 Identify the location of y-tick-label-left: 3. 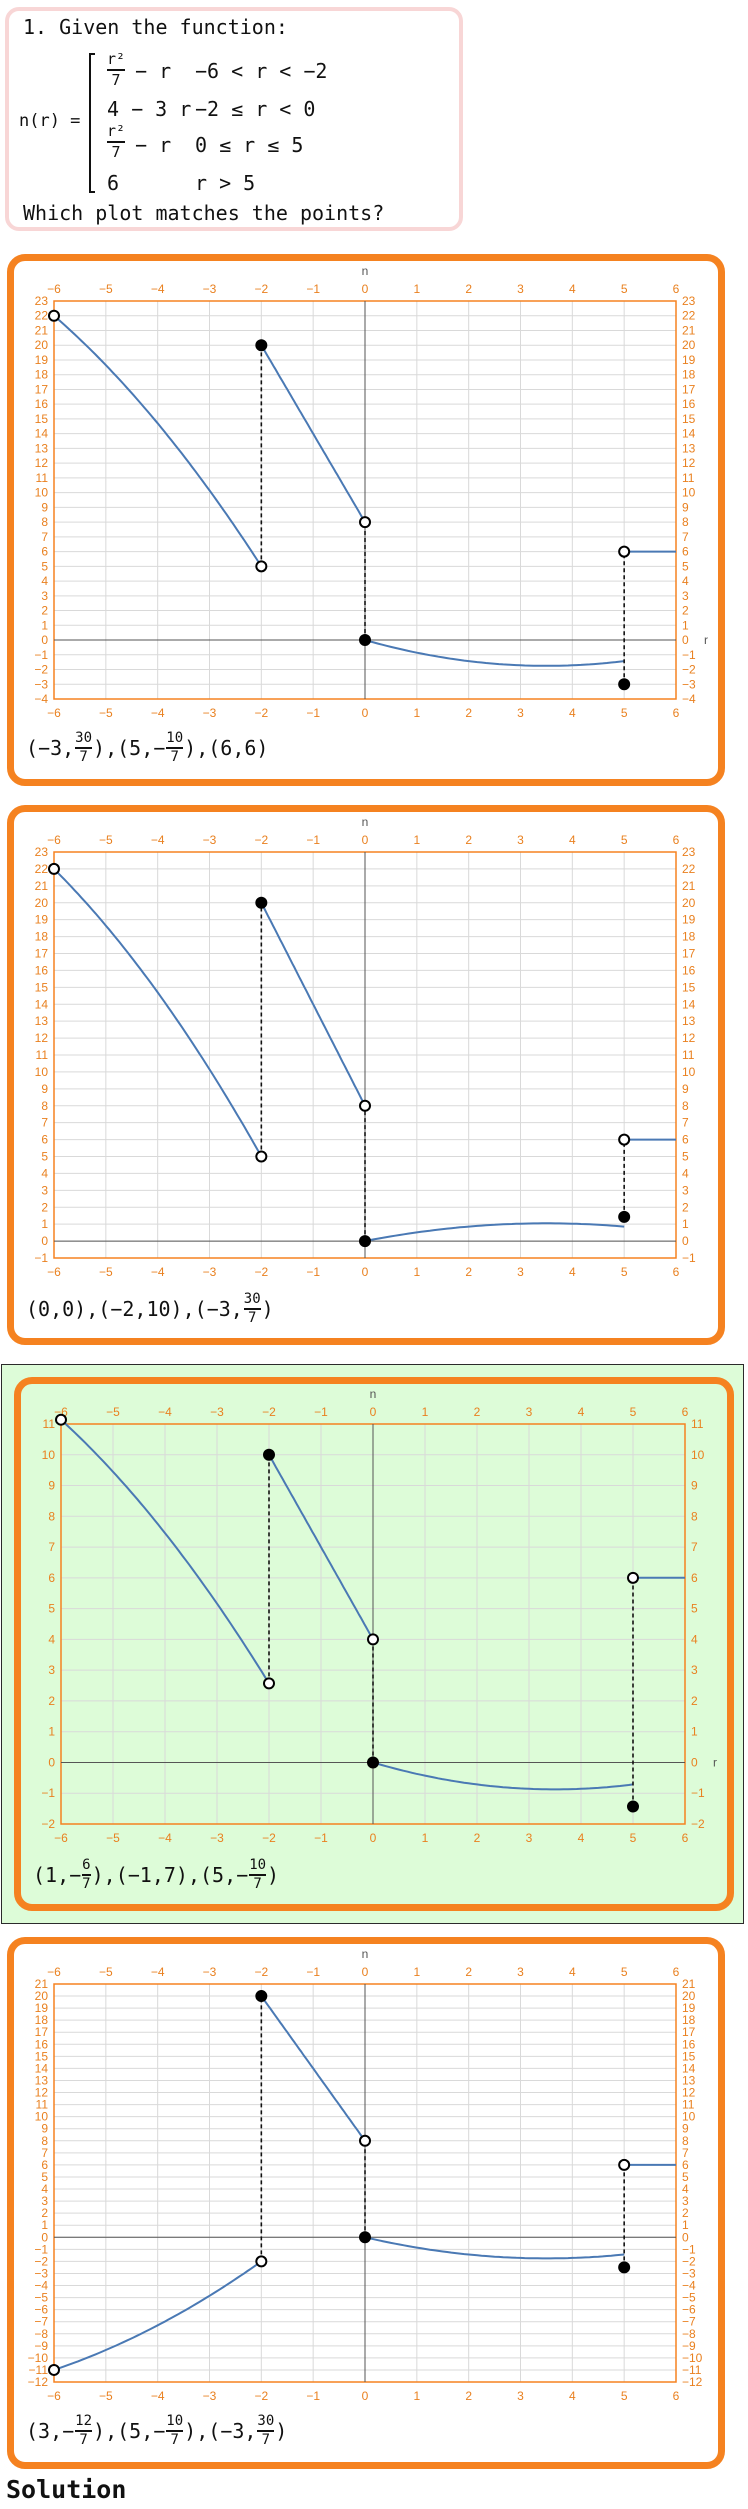
(51, 1670).